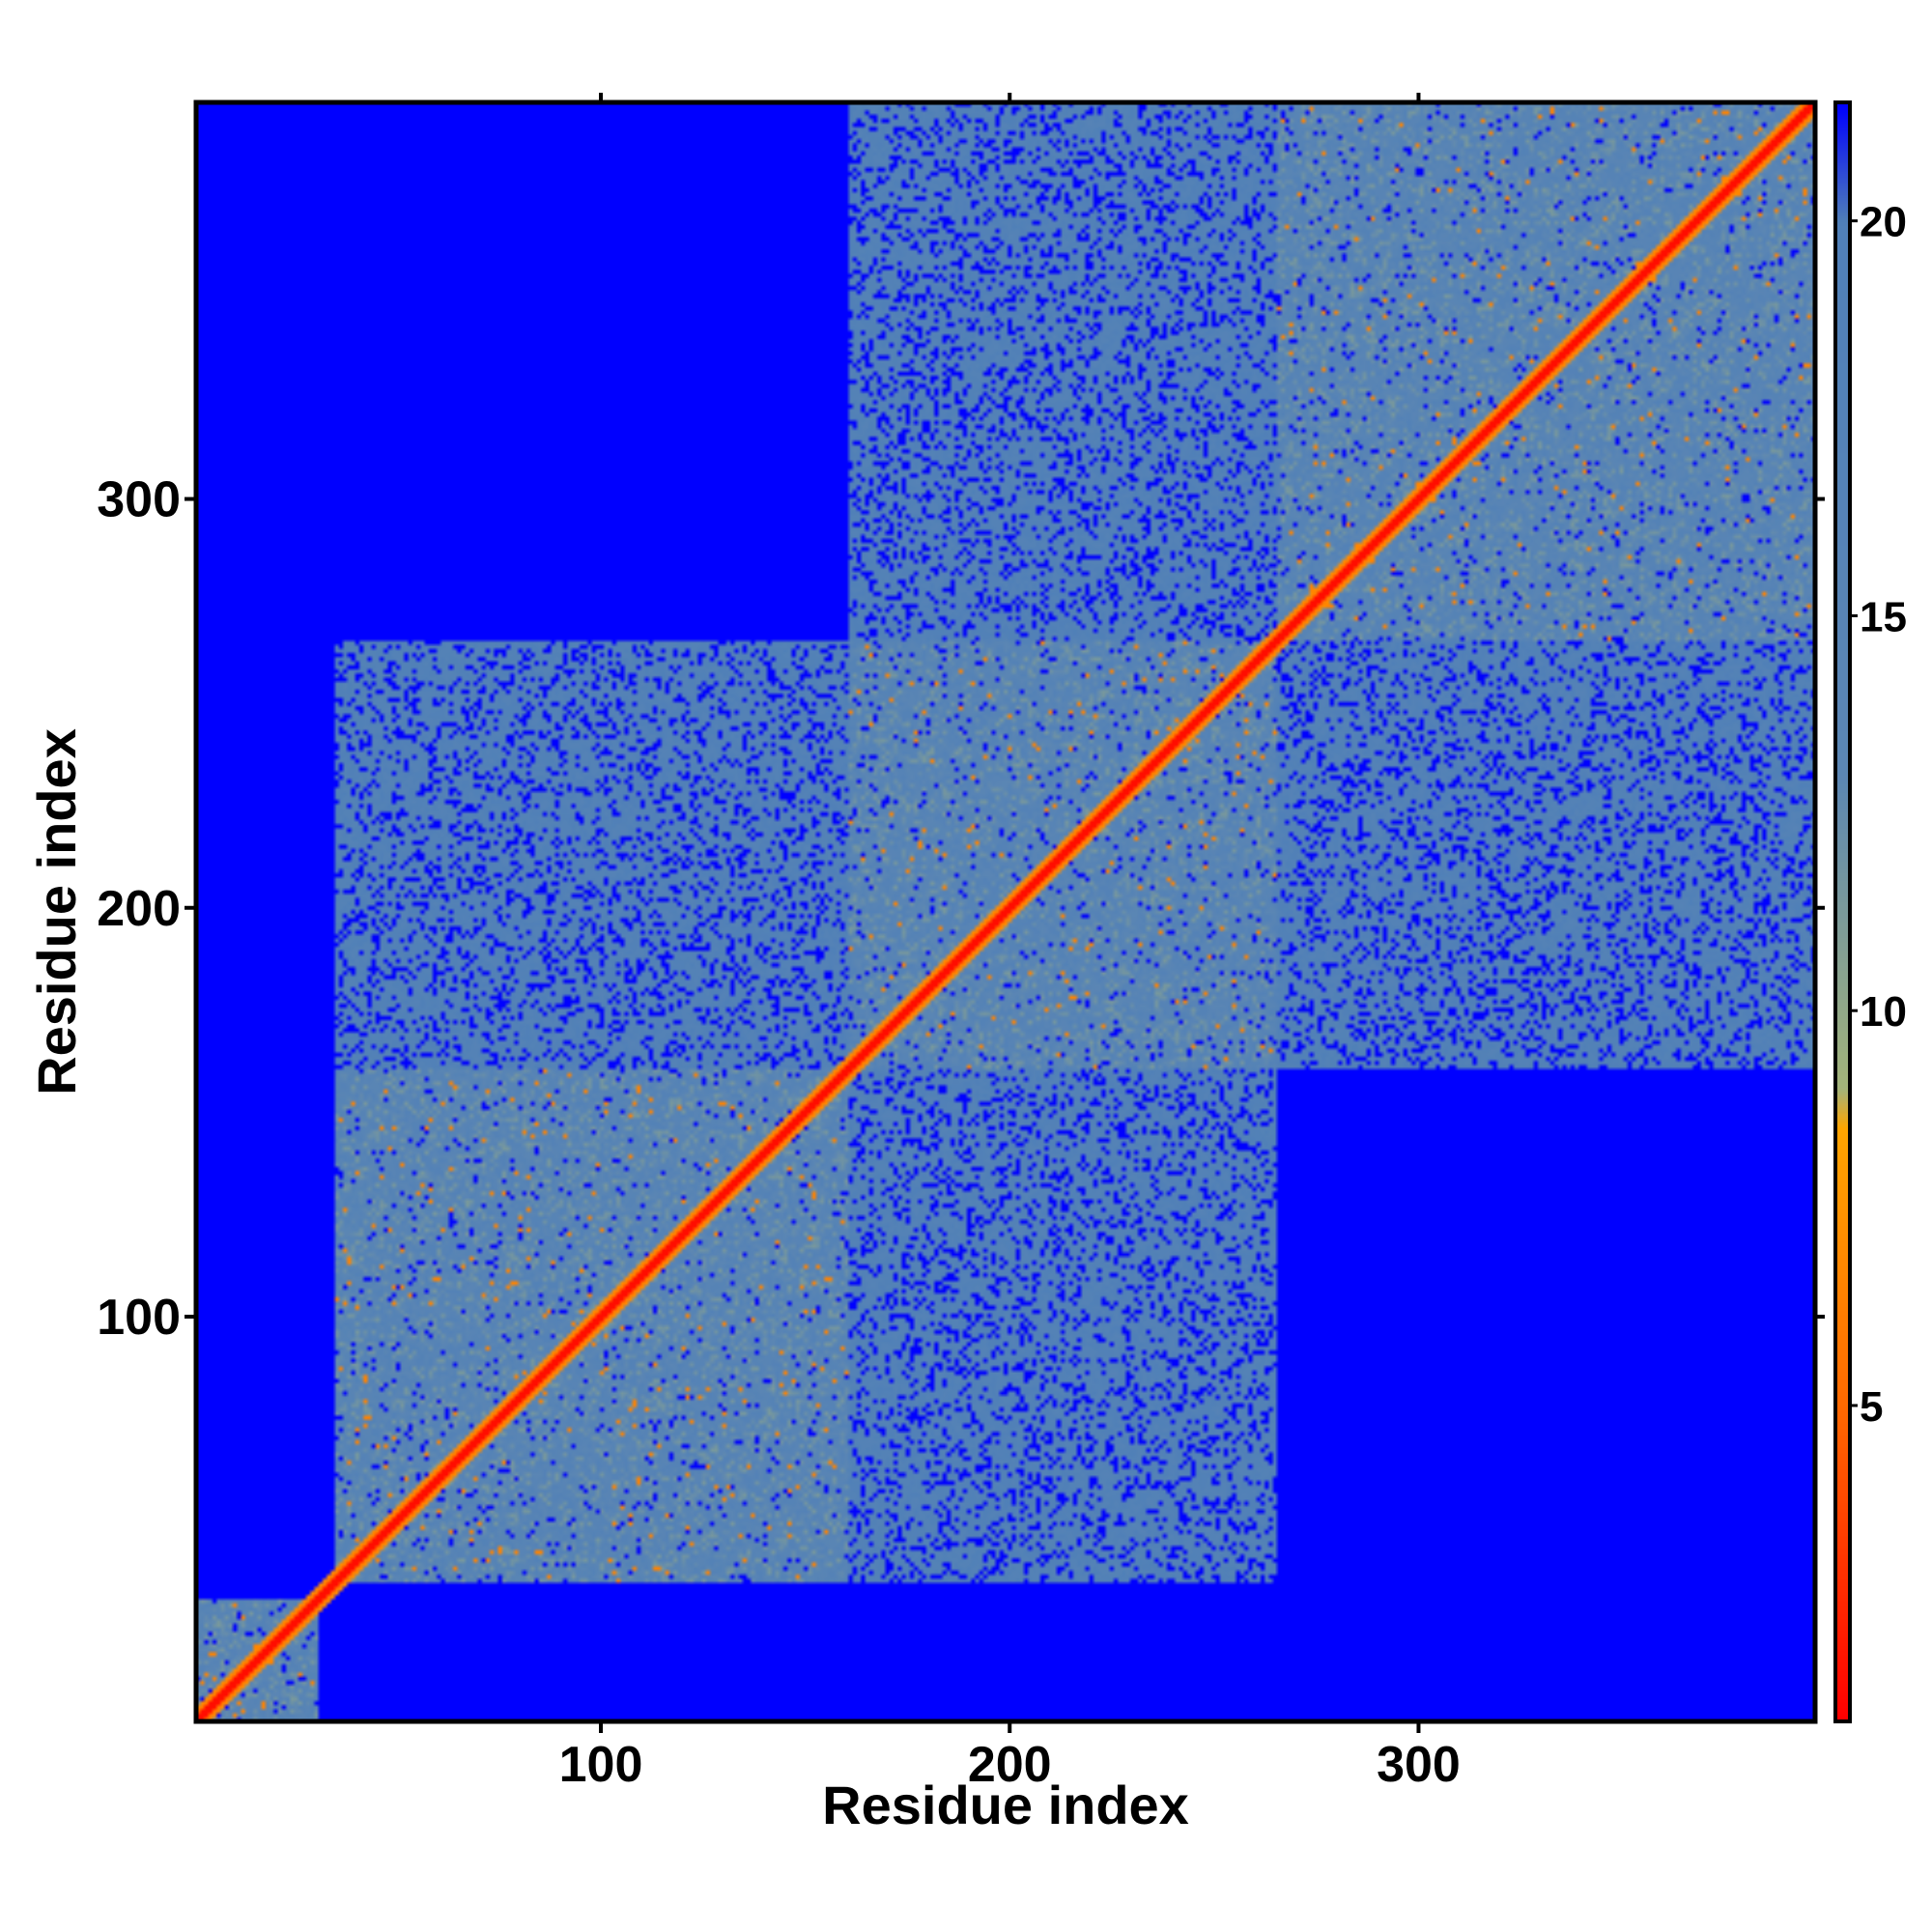  I want to click on colorbar-tick-label: 20, so click(1883, 222).